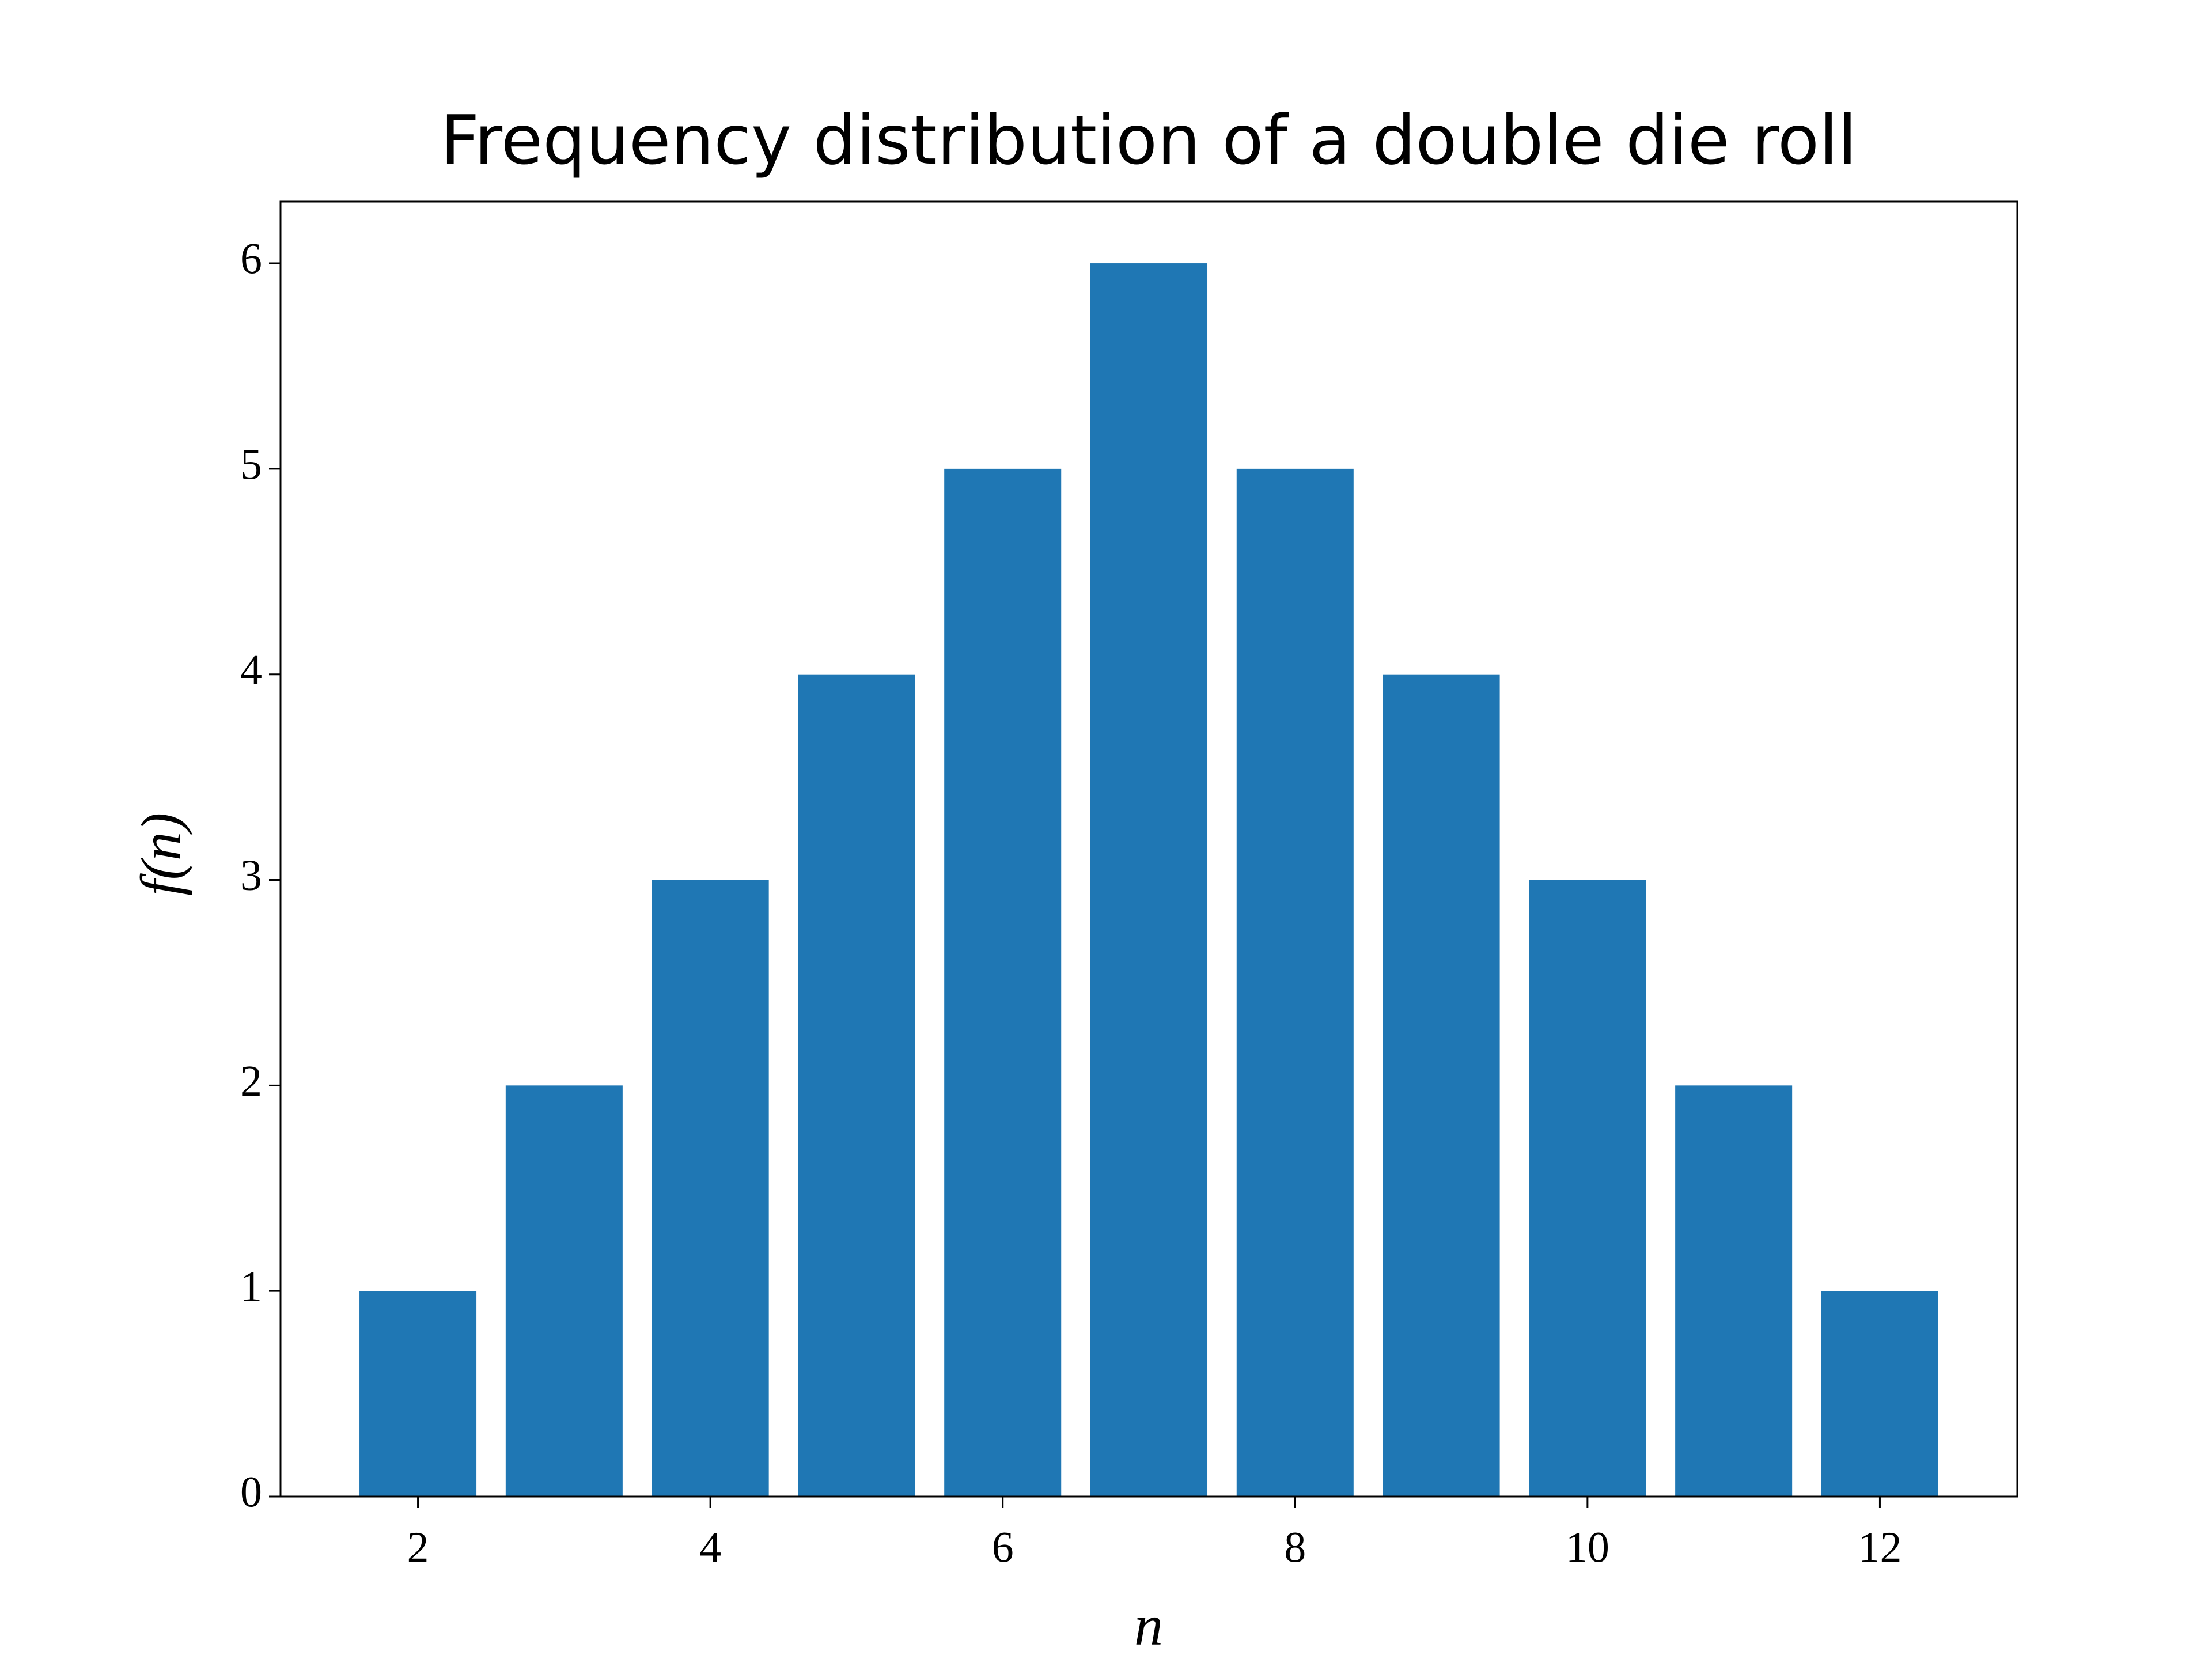 This screenshot has height=1659, width=2212. What do you see at coordinates (710, 1547) in the screenshot?
I see `x-tick-label: 4` at bounding box center [710, 1547].